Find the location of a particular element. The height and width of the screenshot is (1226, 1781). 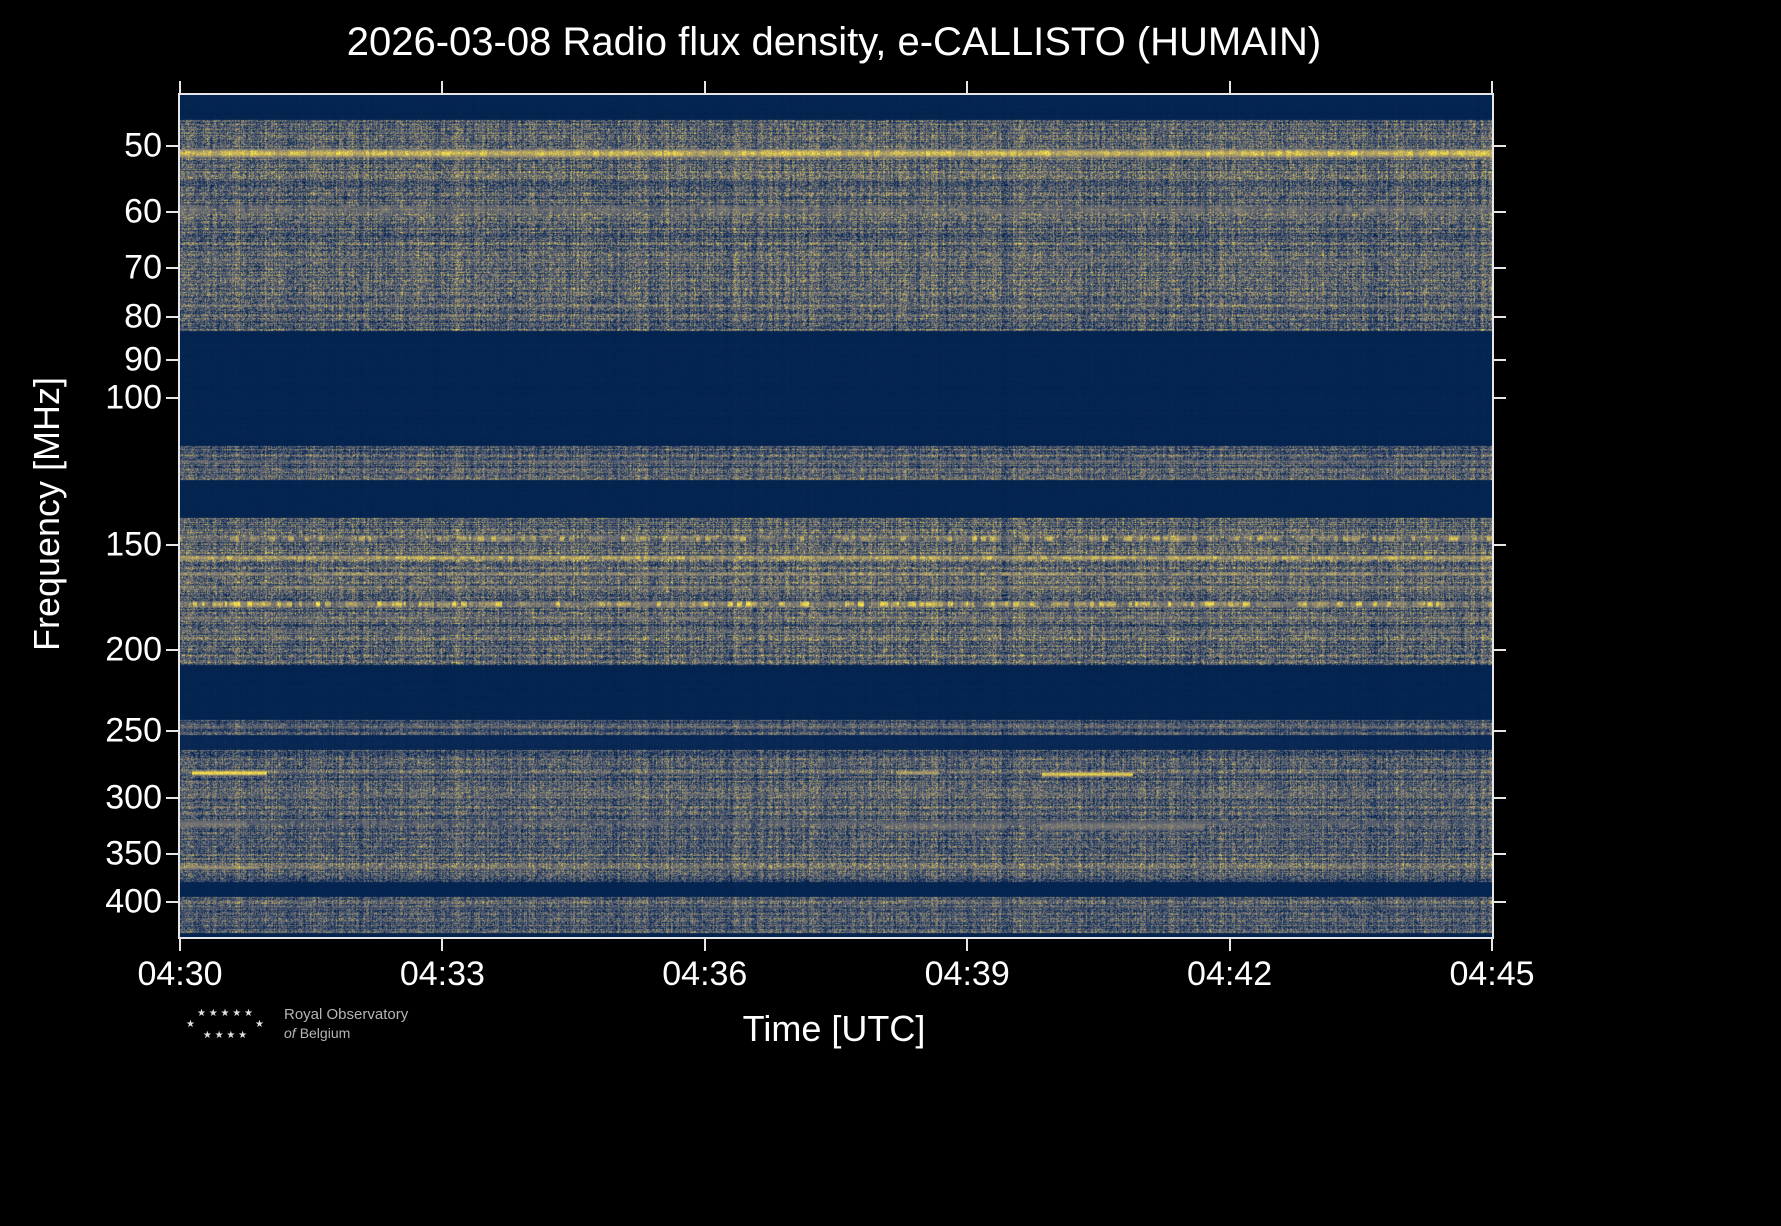

rob-logo-text: Royal Observatory of Belgium is located at coordinates (346, 1024).